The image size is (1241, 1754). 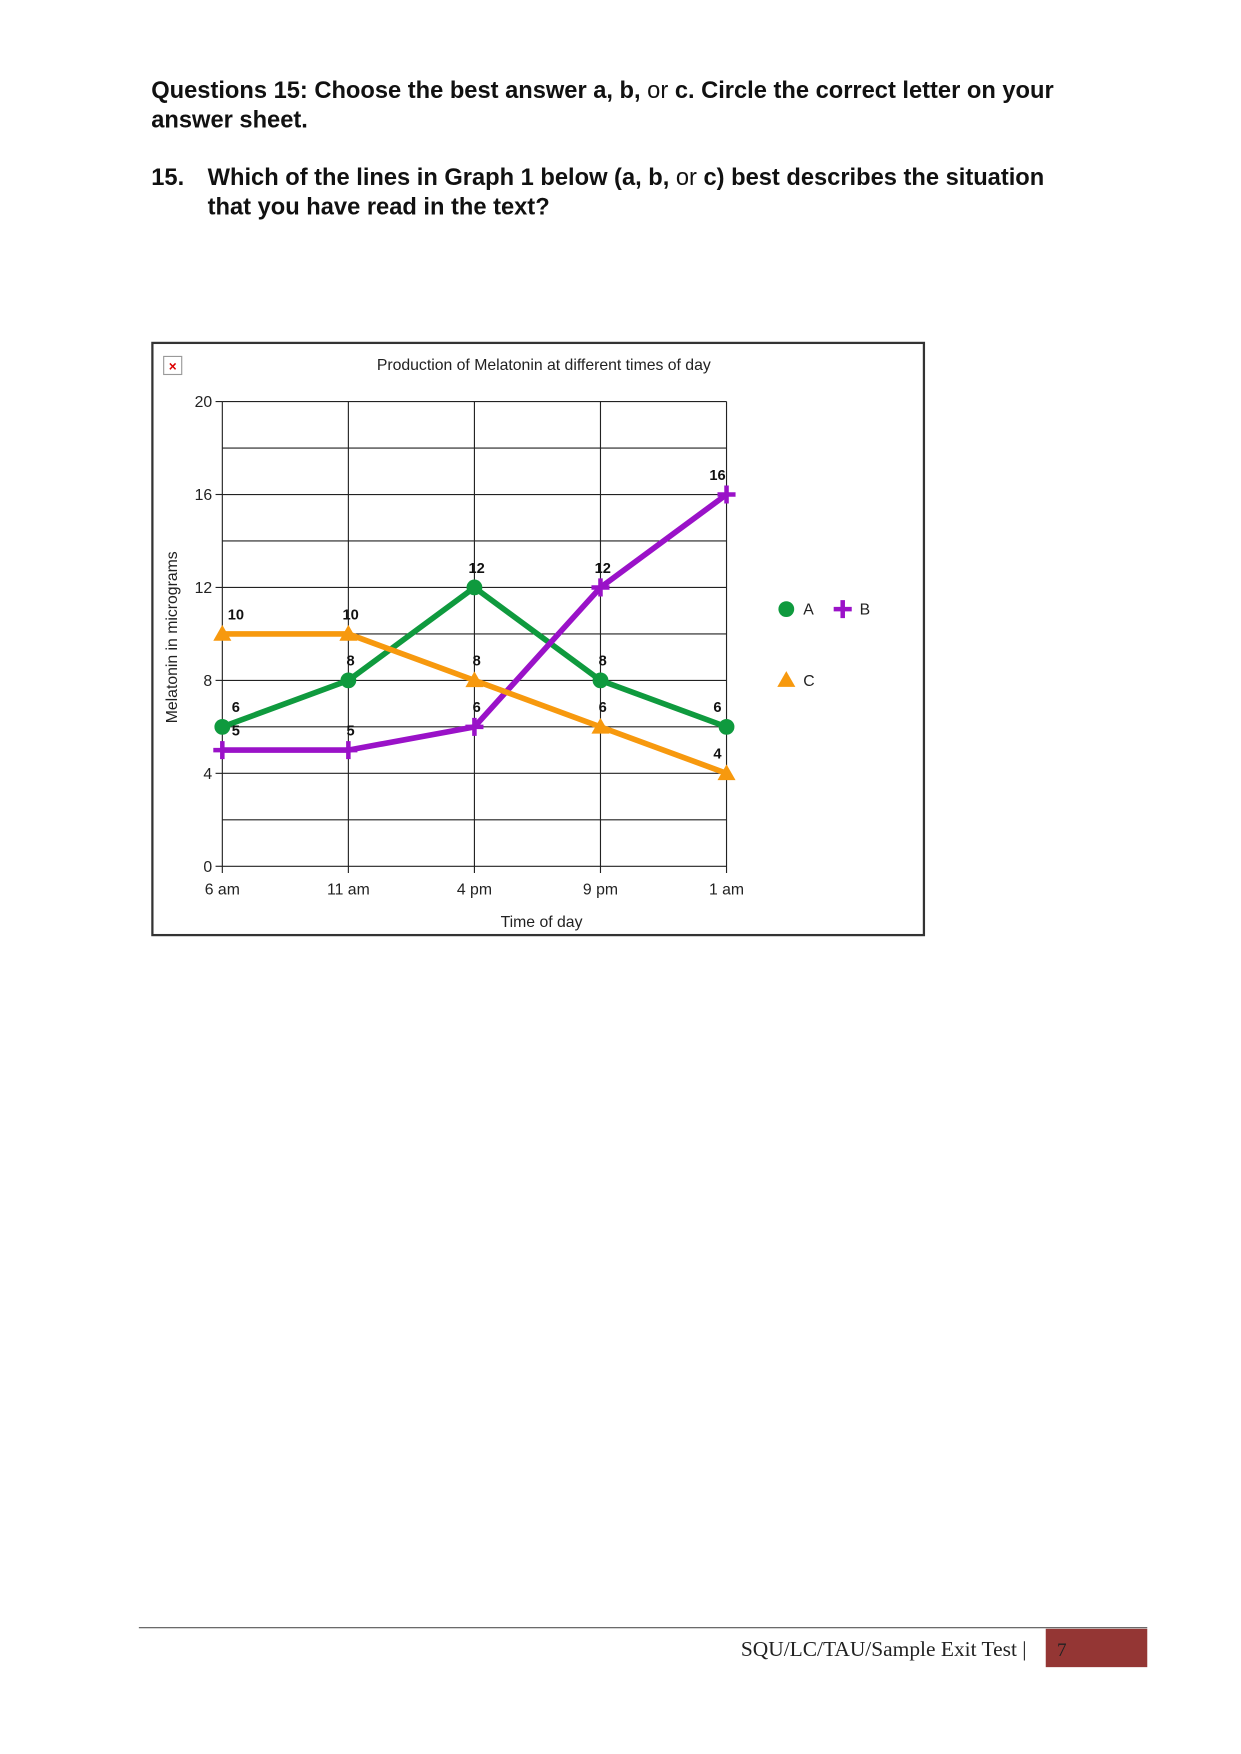 What do you see at coordinates (348, 889) in the screenshot?
I see `x-tick-label: 11 am` at bounding box center [348, 889].